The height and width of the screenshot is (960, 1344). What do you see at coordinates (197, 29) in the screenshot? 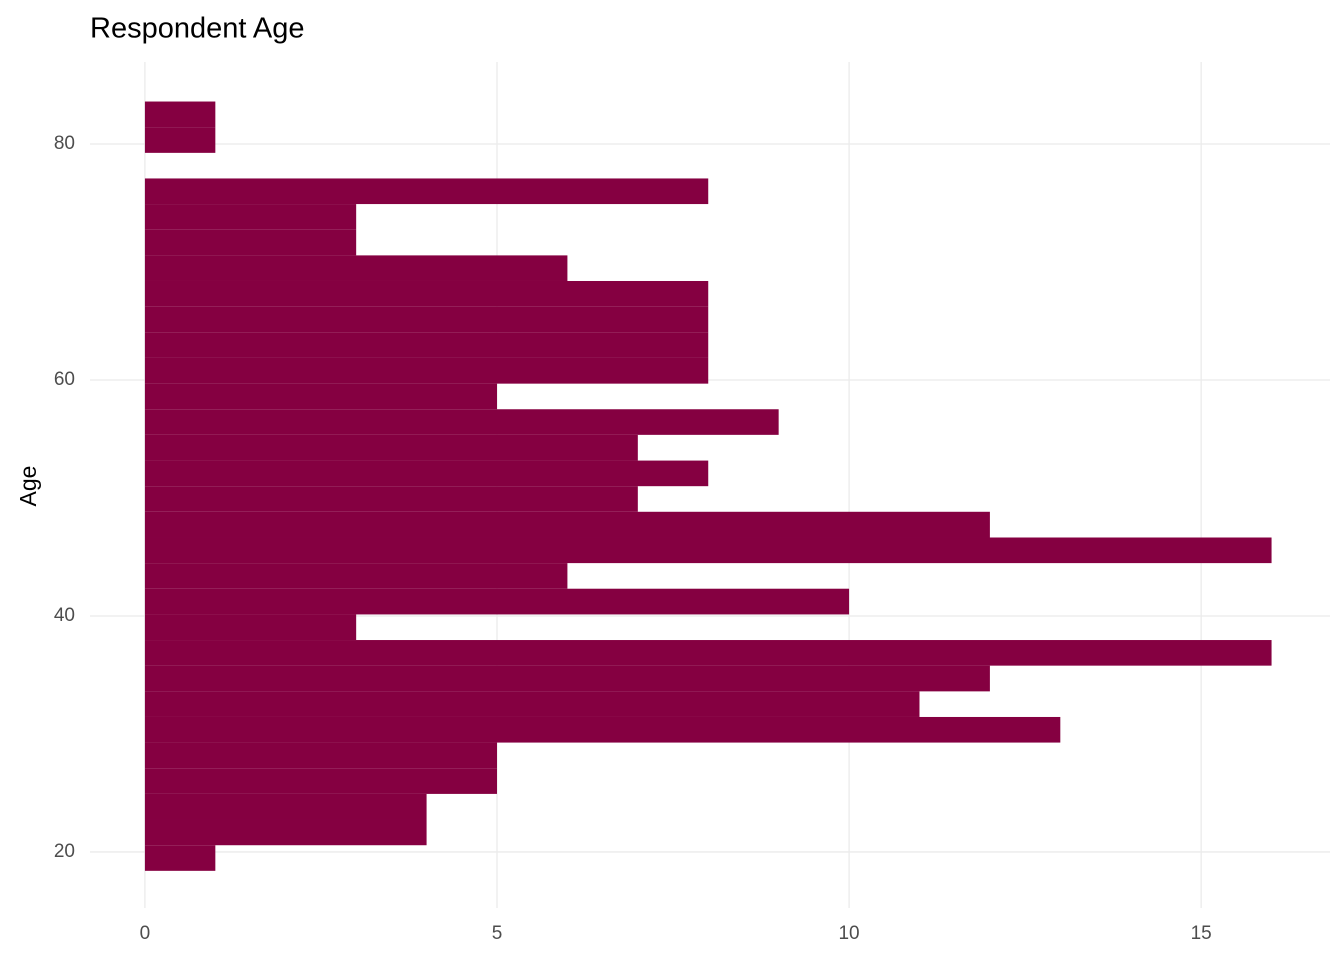
I see `chart-title: Respondent Age` at bounding box center [197, 29].